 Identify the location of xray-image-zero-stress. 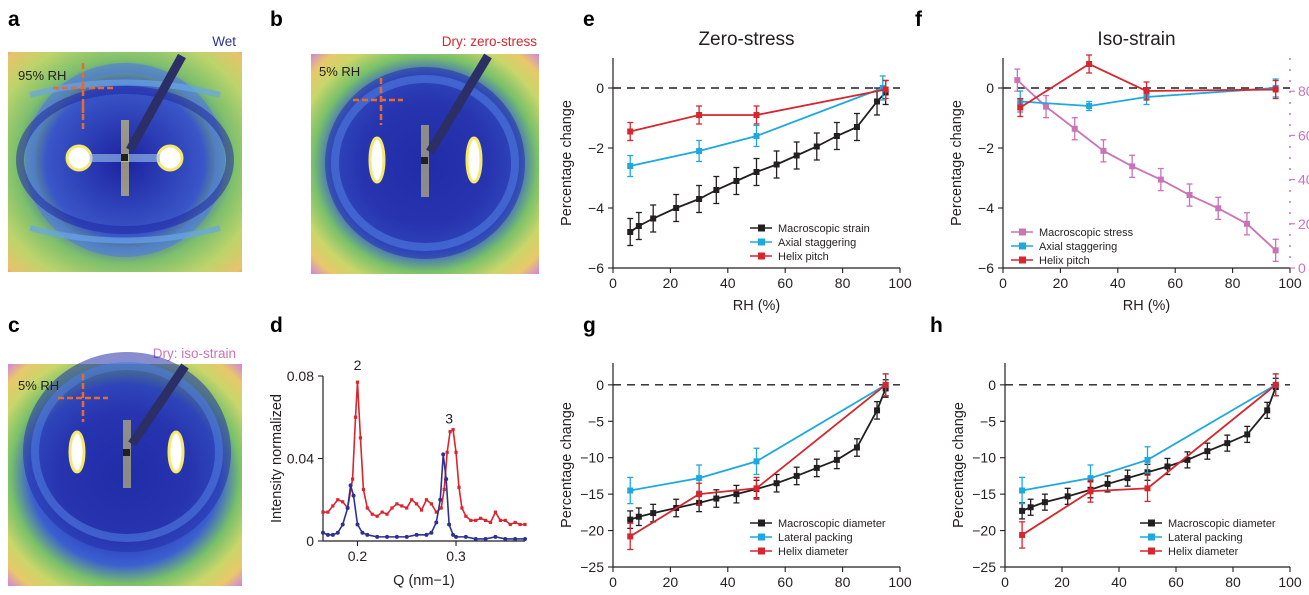
(425, 163).